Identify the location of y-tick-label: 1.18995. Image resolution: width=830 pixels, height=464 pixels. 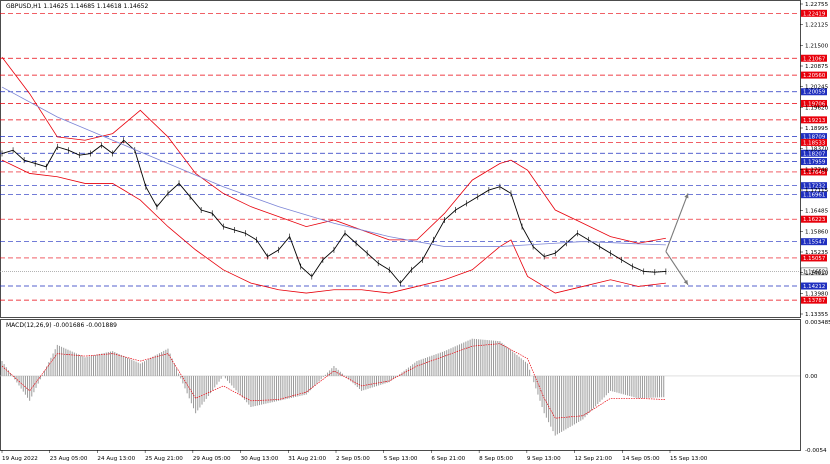
(817, 129).